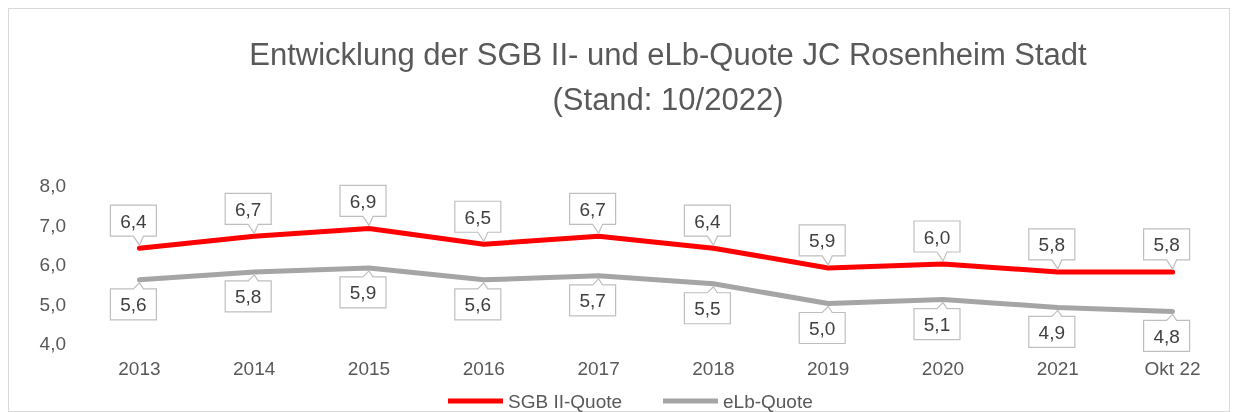  Describe the element at coordinates (478, 217) in the screenshot. I see `data-label: 6,5` at that location.